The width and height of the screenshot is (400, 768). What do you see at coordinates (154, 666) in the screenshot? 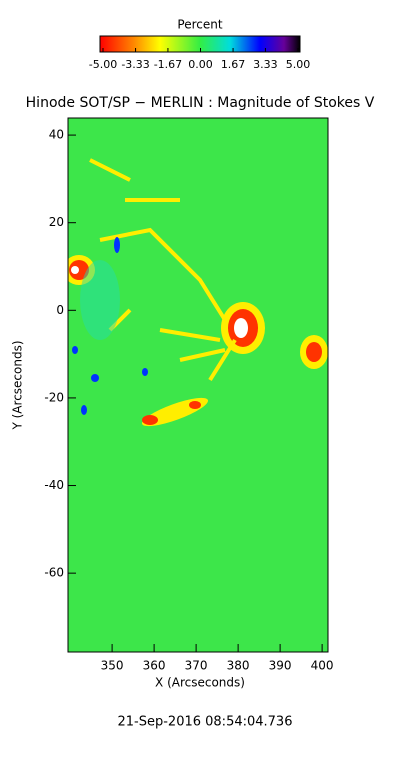
I see `x-tick-label: 360` at bounding box center [154, 666].